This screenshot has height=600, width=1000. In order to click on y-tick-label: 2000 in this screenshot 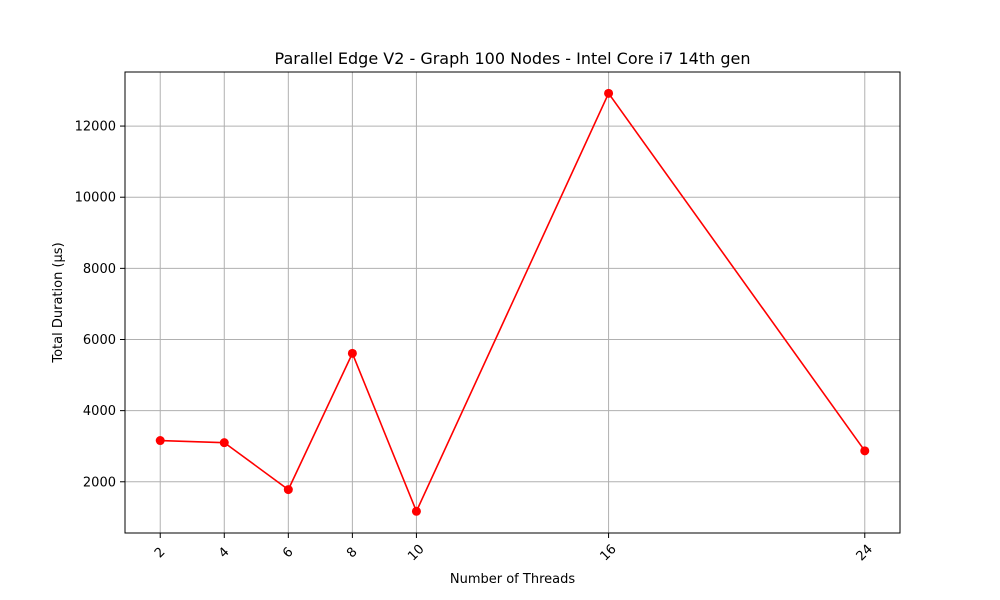, I will do `click(99, 482)`.